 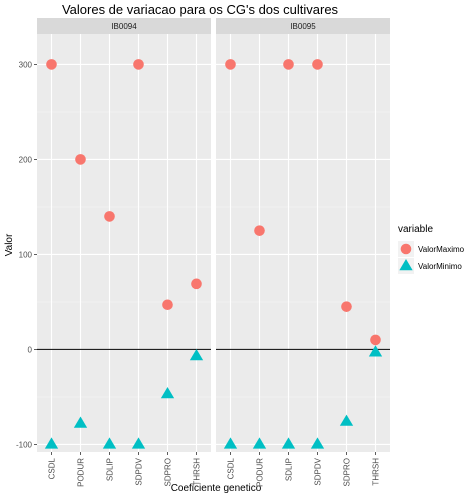 I want to click on legend-key-ValorMinimo, so click(x=406, y=265).